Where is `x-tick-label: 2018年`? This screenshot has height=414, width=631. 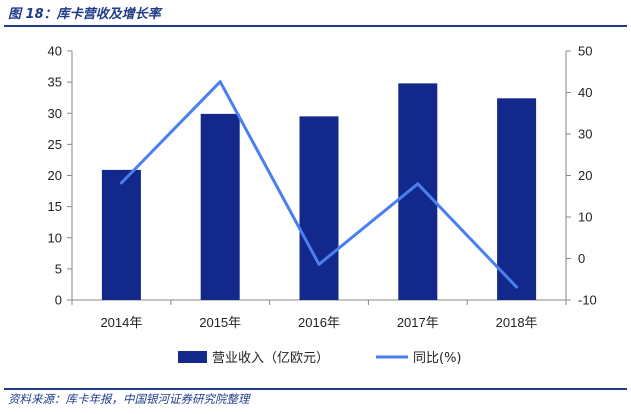
x-tick-label: 2018年 is located at coordinates (517, 322).